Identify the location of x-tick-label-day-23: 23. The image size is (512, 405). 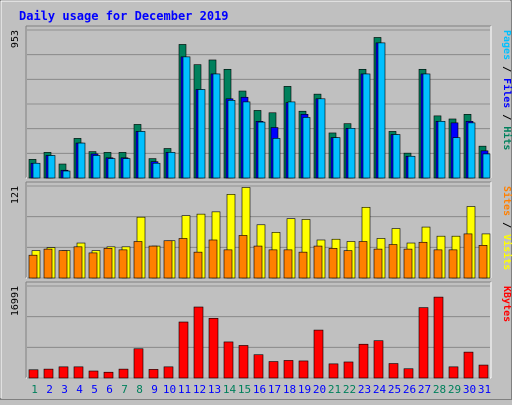
(364, 389).